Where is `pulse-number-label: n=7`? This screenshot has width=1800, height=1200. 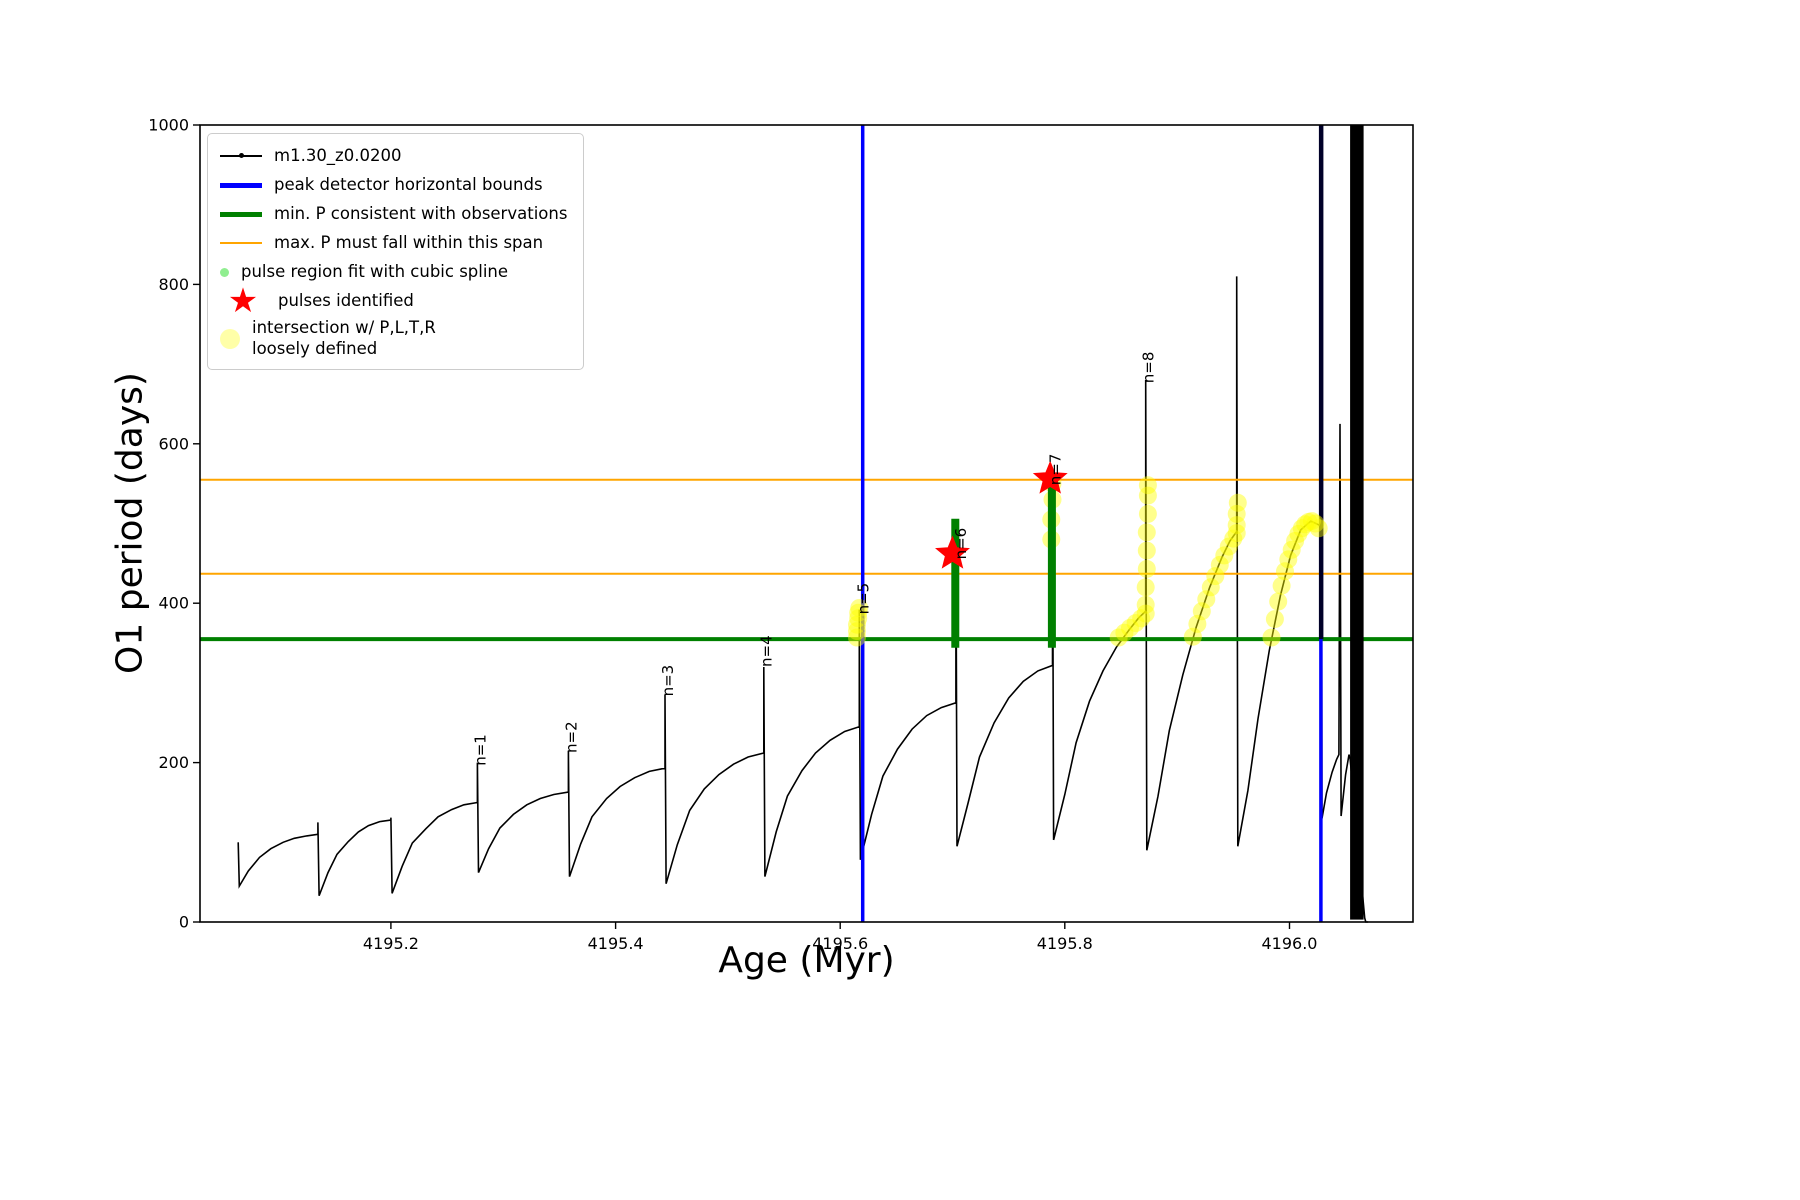 pulse-number-label: n=7 is located at coordinates (1055, 470).